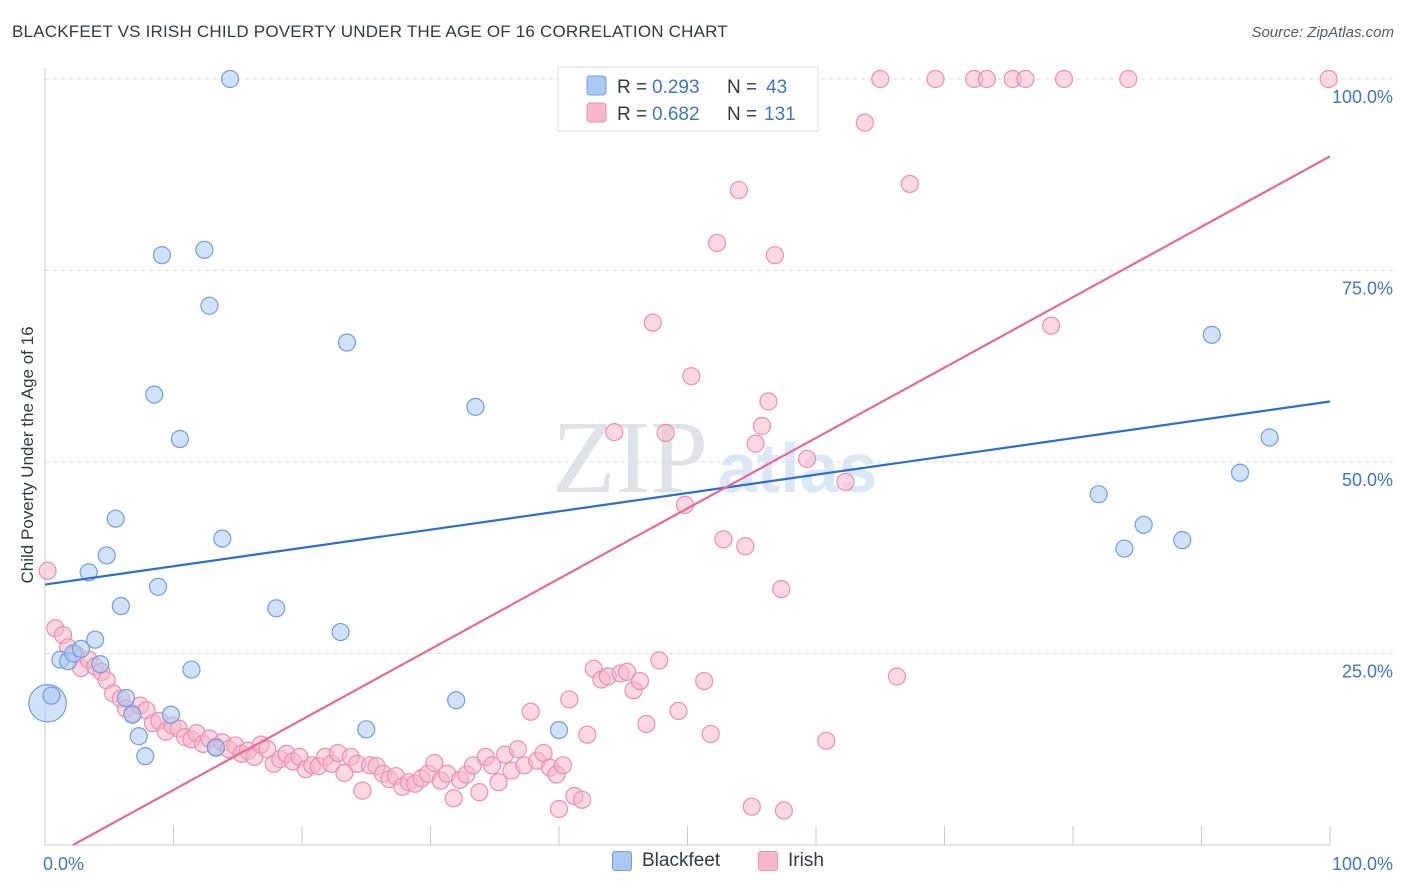 The image size is (1406, 892). I want to click on y-axis-label: Child Poverty Under the Age of 16, so click(27, 454).